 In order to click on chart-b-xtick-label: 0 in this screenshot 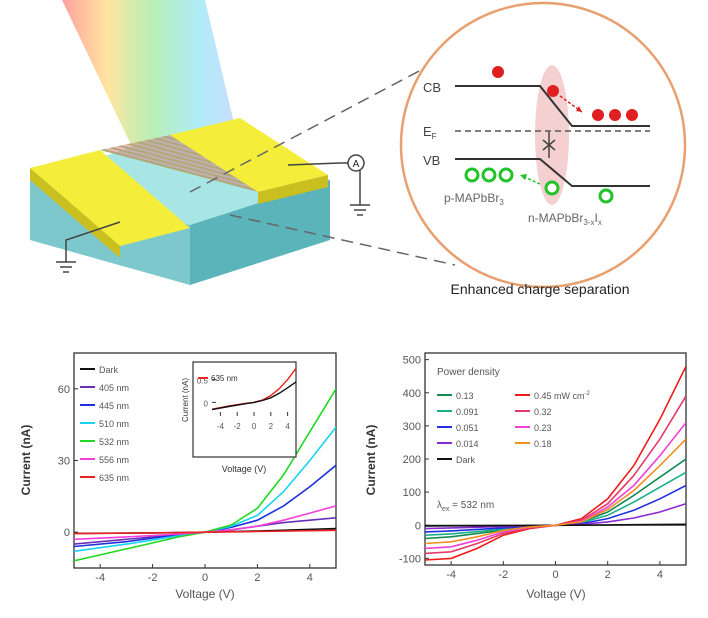, I will do `click(555, 575)`.